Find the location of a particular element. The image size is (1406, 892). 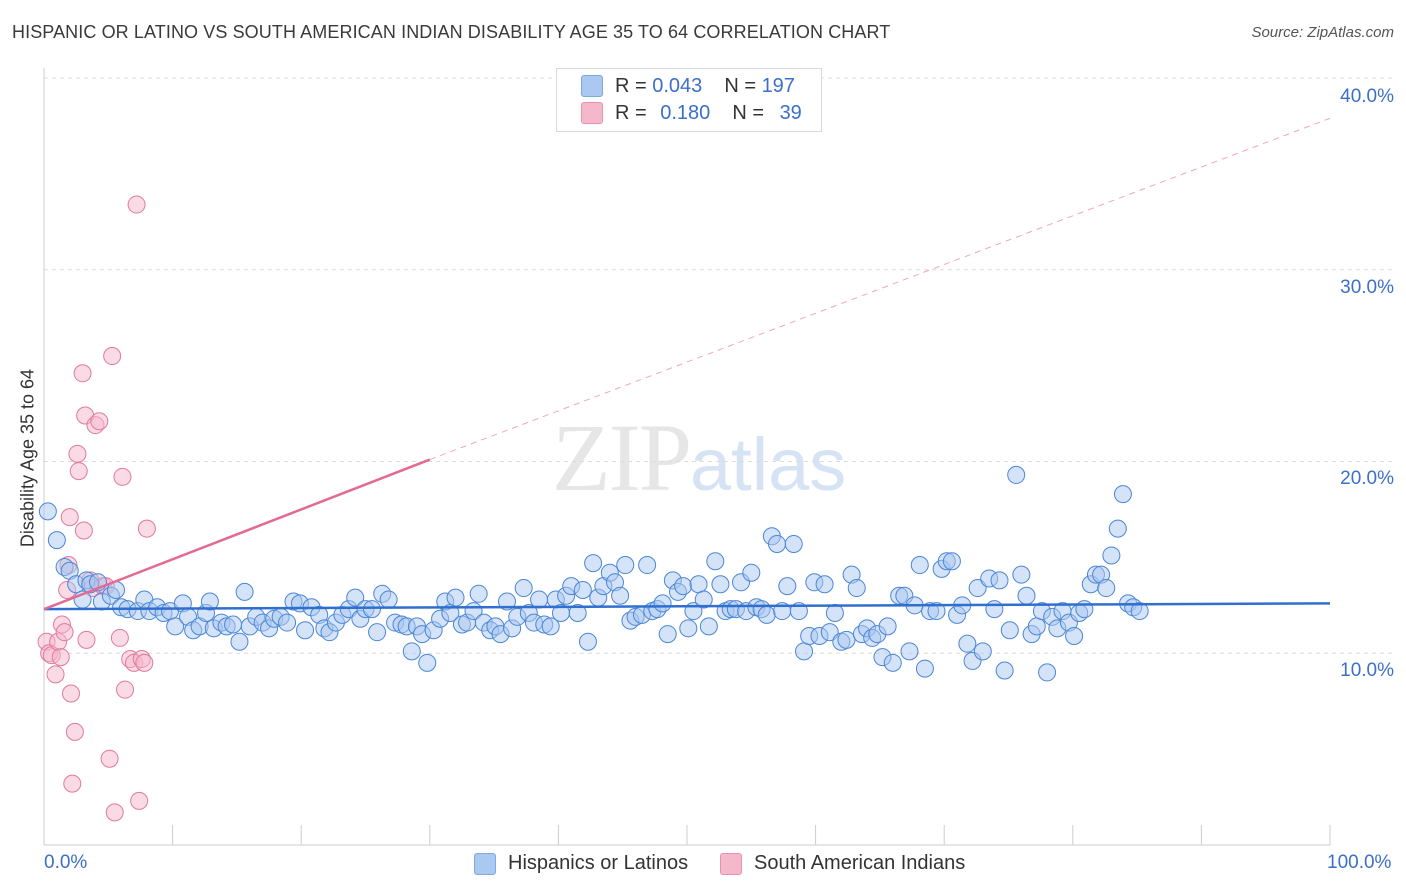

y-tick-40: 40.0% is located at coordinates (1367, 96).